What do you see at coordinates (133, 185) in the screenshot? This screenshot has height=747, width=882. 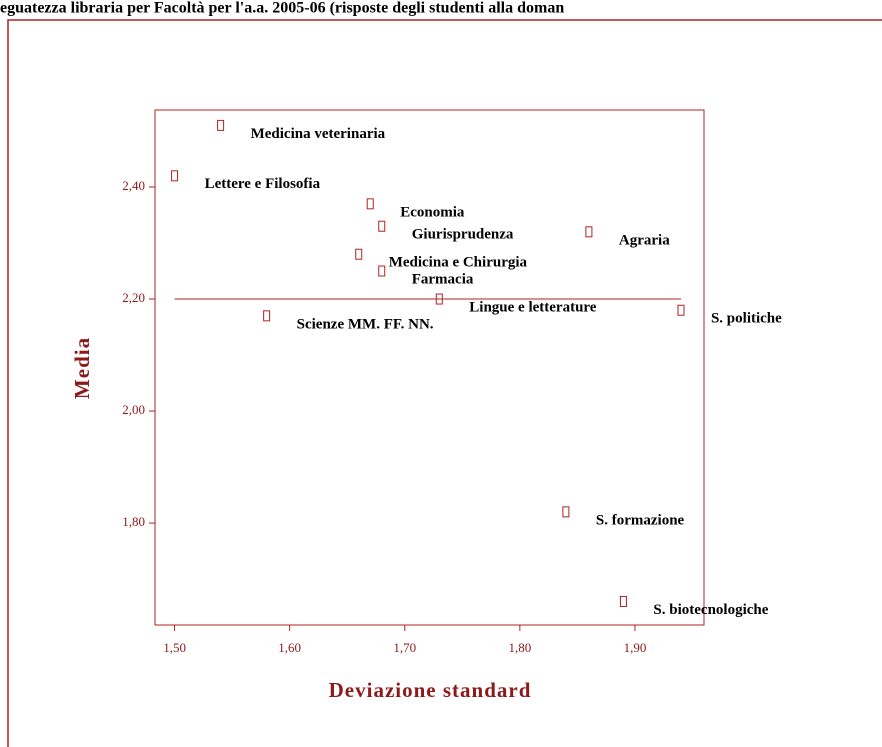 I see `y-tick-label: 2,40` at bounding box center [133, 185].